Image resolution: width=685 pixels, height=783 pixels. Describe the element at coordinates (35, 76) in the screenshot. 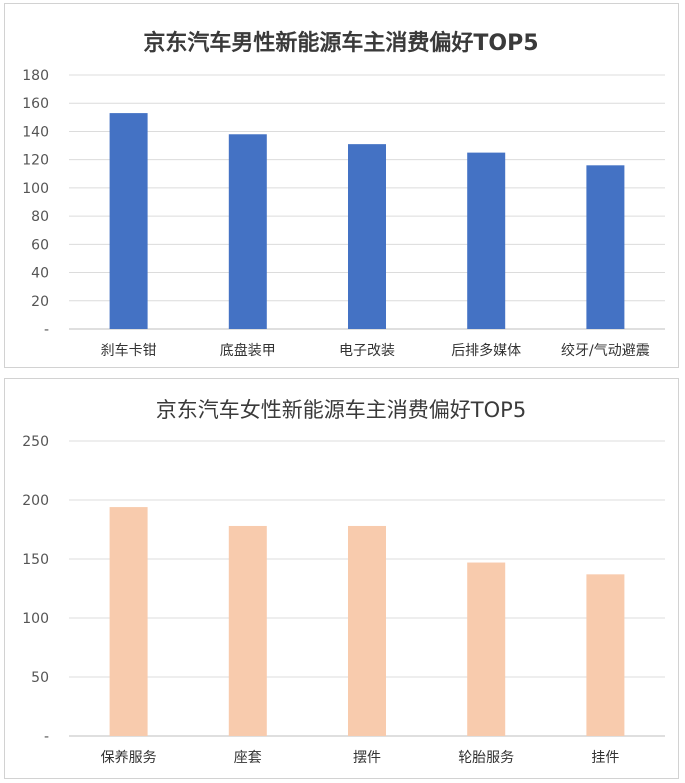

I see `y-tick-label: 180` at that location.